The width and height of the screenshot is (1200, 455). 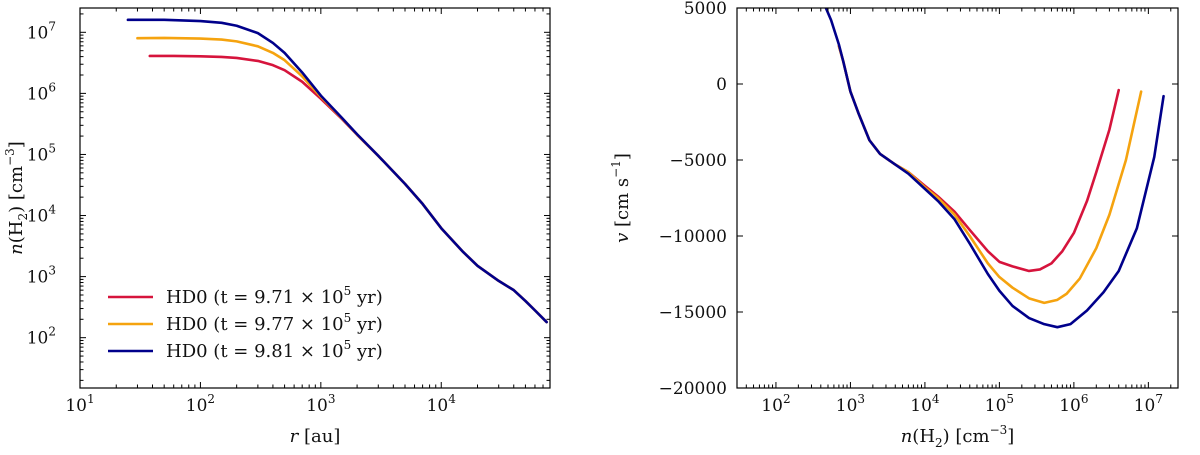 What do you see at coordinates (693, 237) in the screenshot?
I see `y-tick-label: −10000` at bounding box center [693, 237].